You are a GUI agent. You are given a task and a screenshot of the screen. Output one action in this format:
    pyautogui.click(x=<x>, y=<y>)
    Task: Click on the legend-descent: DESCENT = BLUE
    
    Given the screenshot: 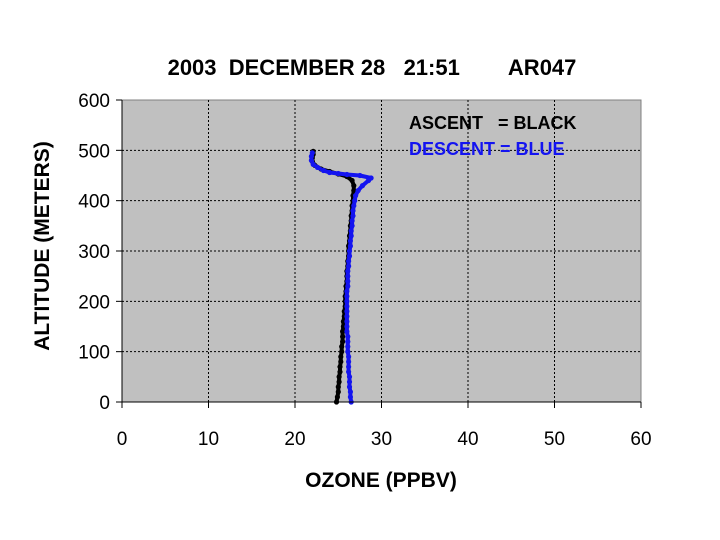 What is the action you would take?
    pyautogui.click(x=487, y=149)
    